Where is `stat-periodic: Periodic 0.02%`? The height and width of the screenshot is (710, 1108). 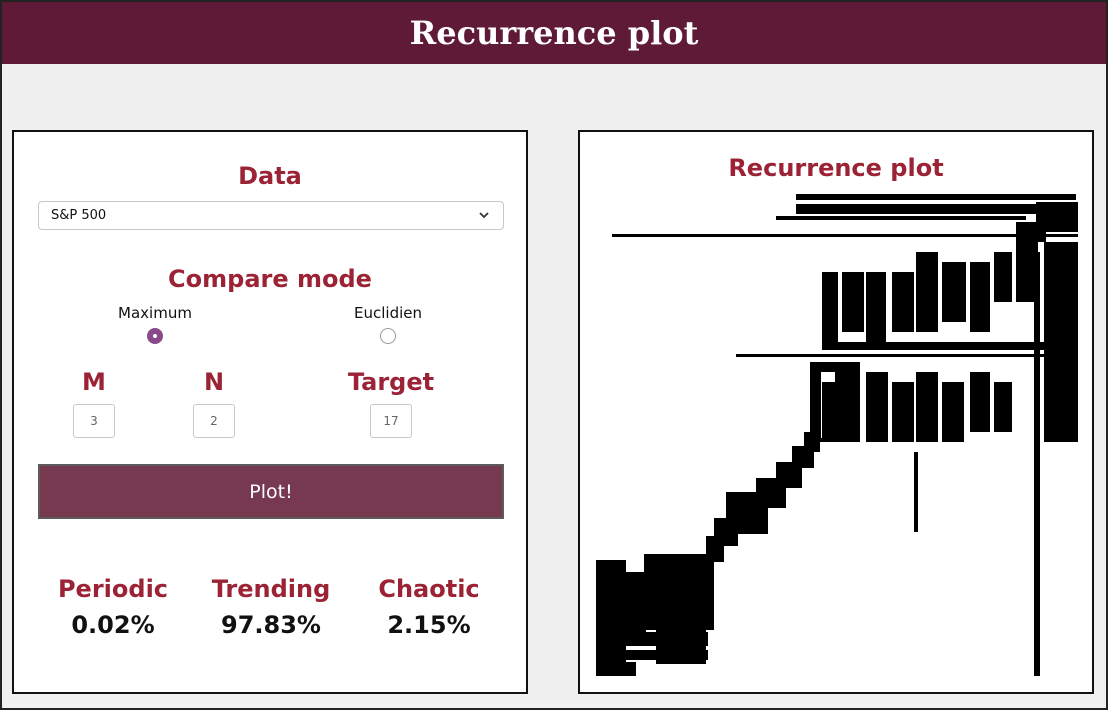 stat-periodic: Periodic 0.02% is located at coordinates (113, 607).